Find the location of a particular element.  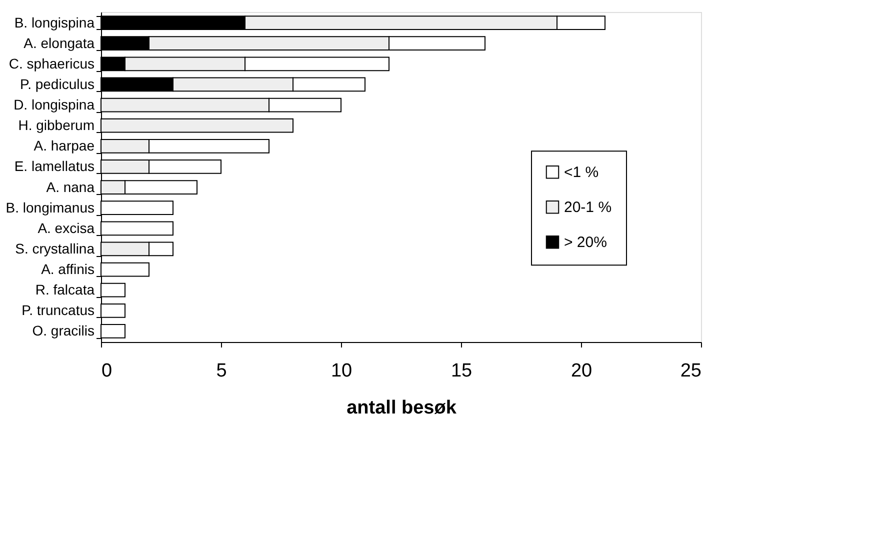

y-tick-label: A. excisa is located at coordinates (66, 228).